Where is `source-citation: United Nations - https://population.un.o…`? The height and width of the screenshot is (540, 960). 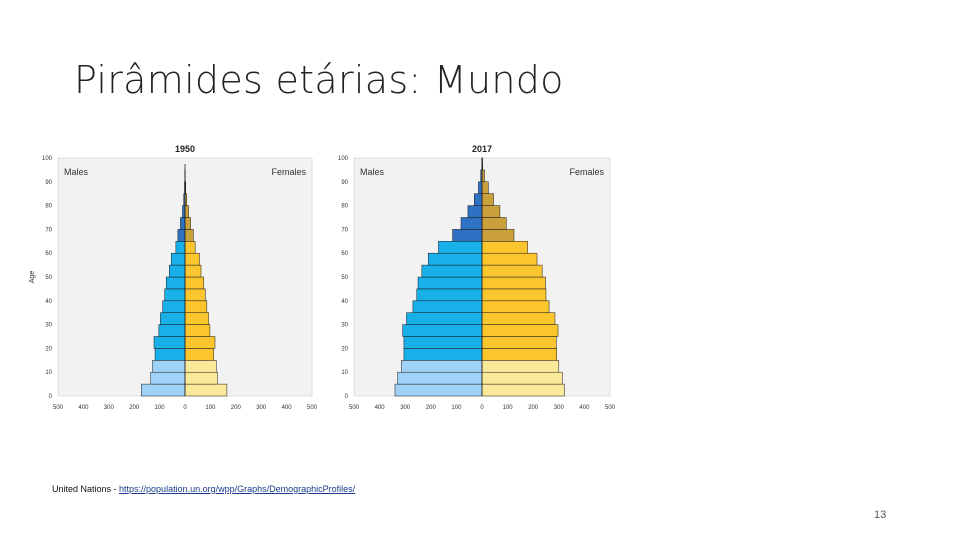 source-citation: United Nations - https://population.un.o… is located at coordinates (203, 489).